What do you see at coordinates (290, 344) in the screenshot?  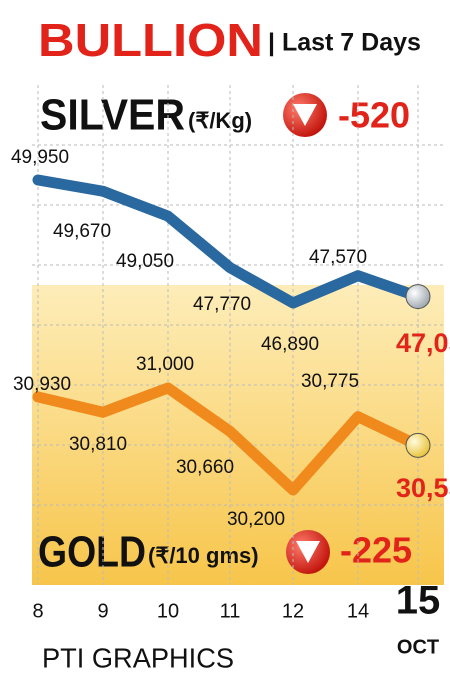 I see `value-label: 46,890` at bounding box center [290, 344].